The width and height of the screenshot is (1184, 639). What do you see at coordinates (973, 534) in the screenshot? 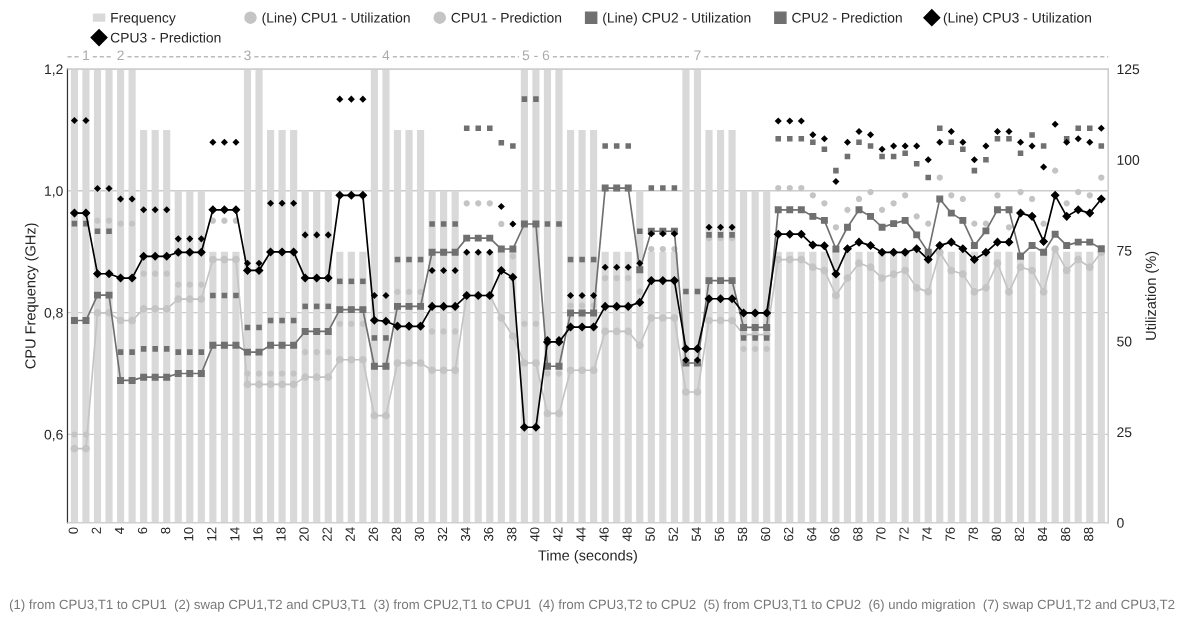
I see `x-tick-label: 78` at bounding box center [973, 534].